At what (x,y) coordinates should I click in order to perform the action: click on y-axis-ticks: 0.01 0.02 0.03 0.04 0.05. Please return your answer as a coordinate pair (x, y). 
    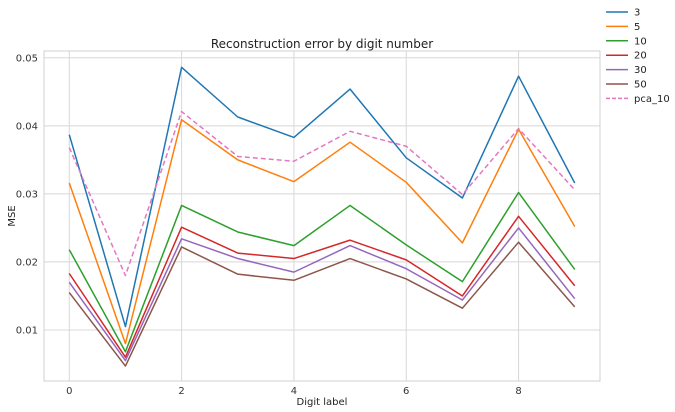
    Looking at the image, I should click on (27, 194).